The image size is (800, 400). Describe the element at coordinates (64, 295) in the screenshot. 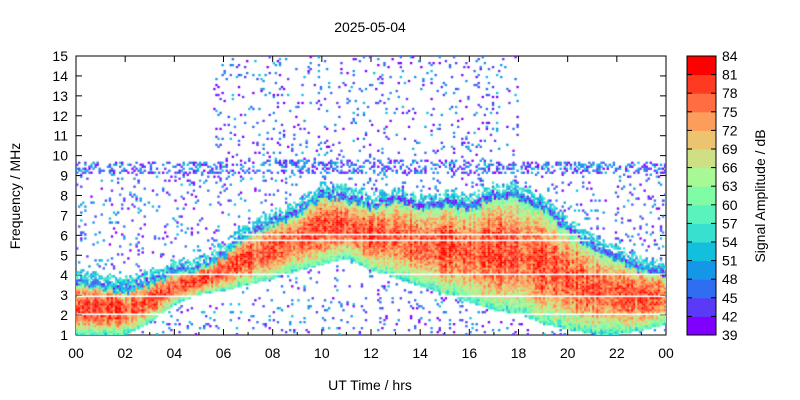

I see `y-tick-label: 3` at that location.